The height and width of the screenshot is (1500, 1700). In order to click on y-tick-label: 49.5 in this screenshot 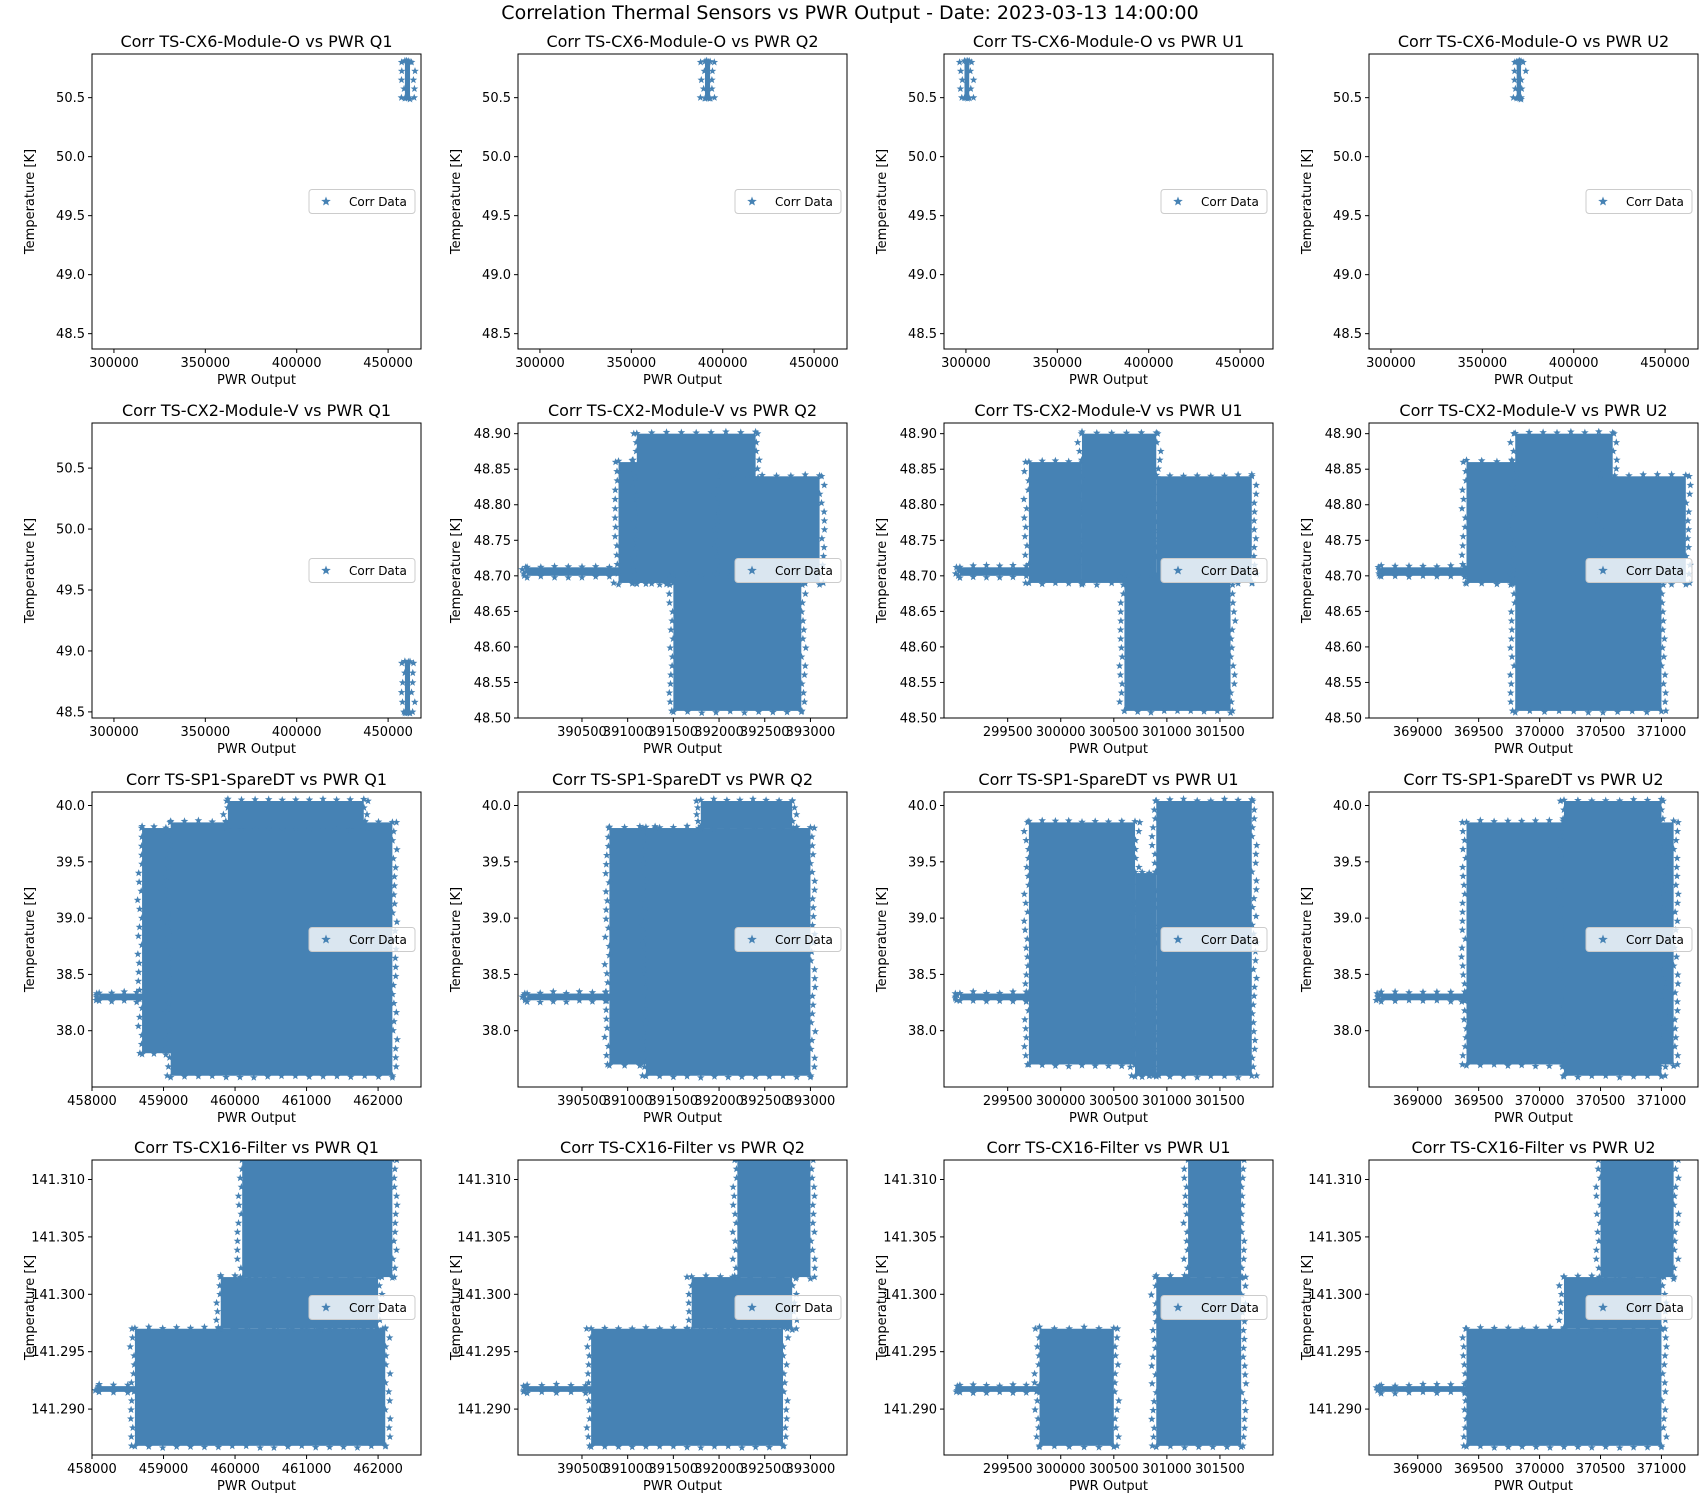, I will do `click(70, 216)`.